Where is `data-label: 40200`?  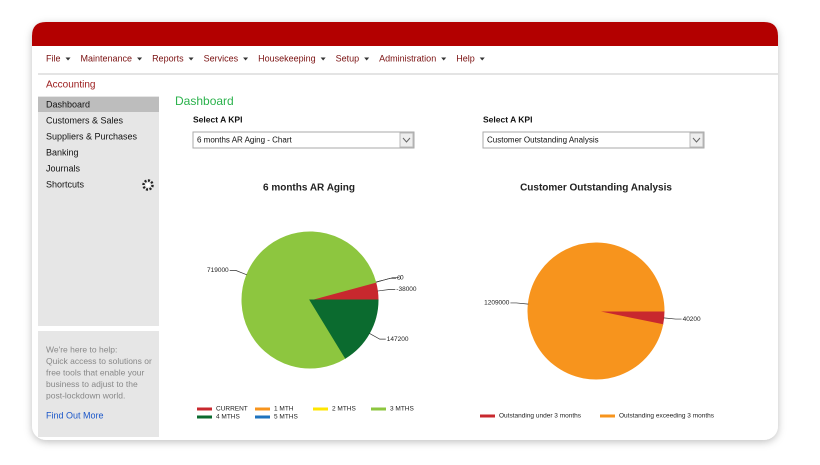
data-label: 40200 is located at coordinates (692, 319).